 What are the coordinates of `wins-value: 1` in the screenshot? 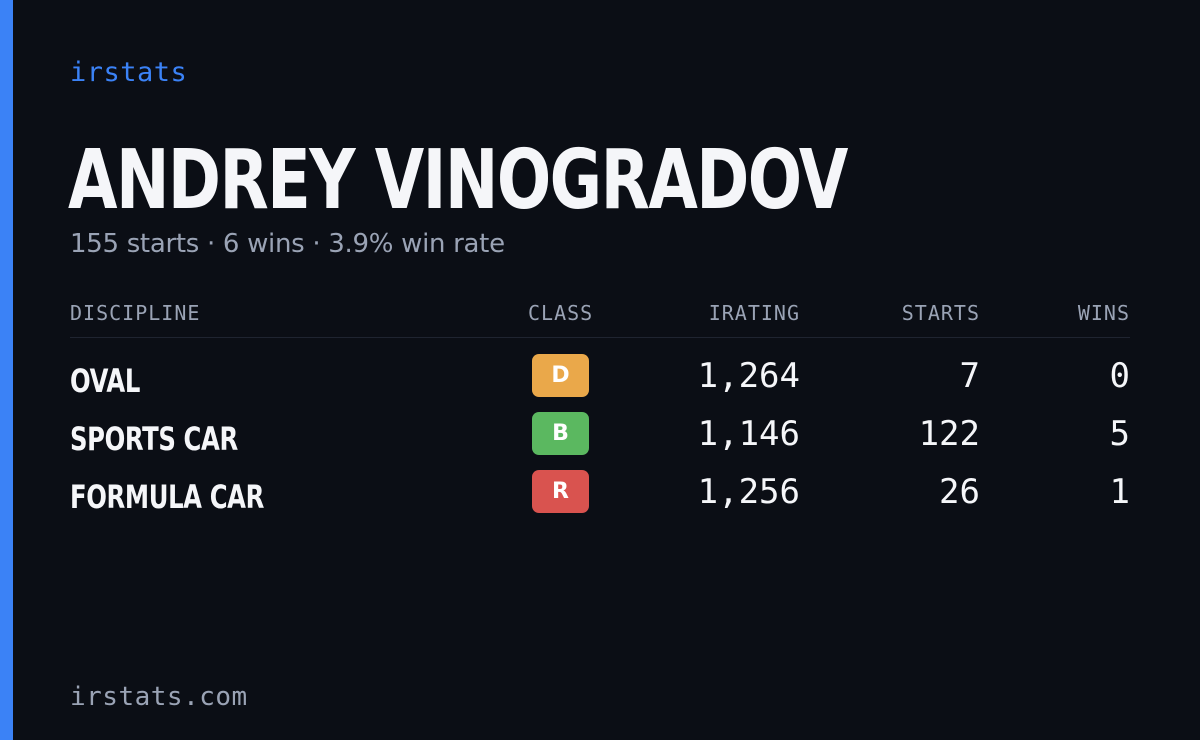 It's located at (1119, 492).